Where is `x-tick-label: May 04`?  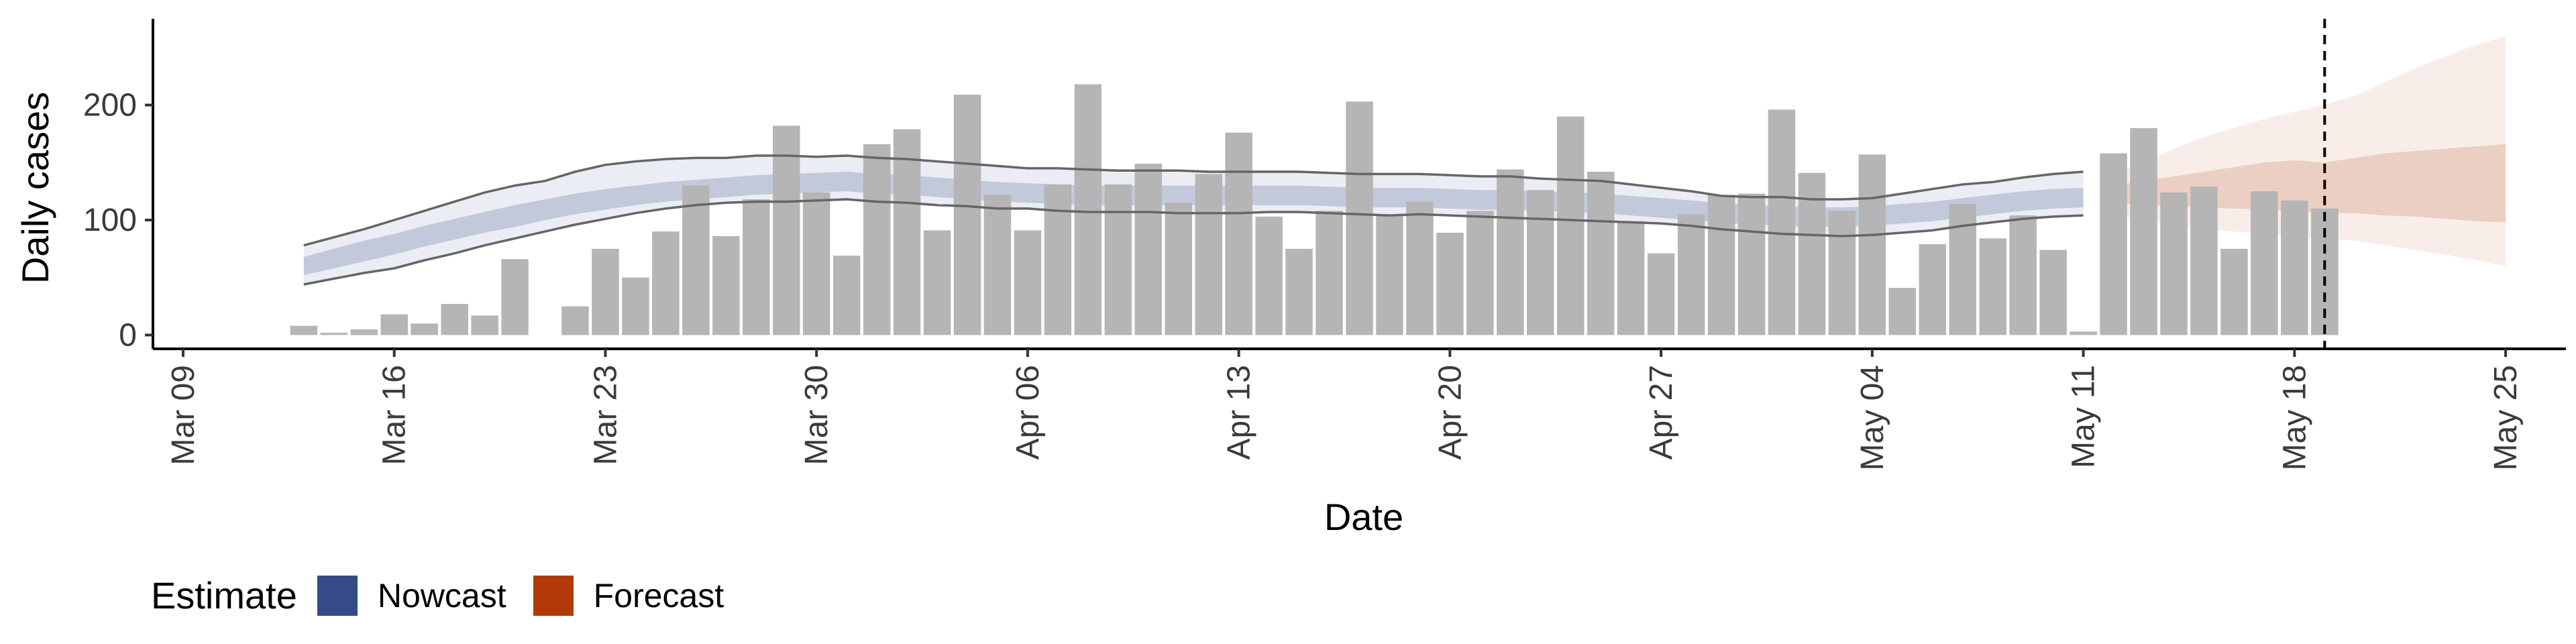
x-tick-label: May 04 is located at coordinates (1872, 417).